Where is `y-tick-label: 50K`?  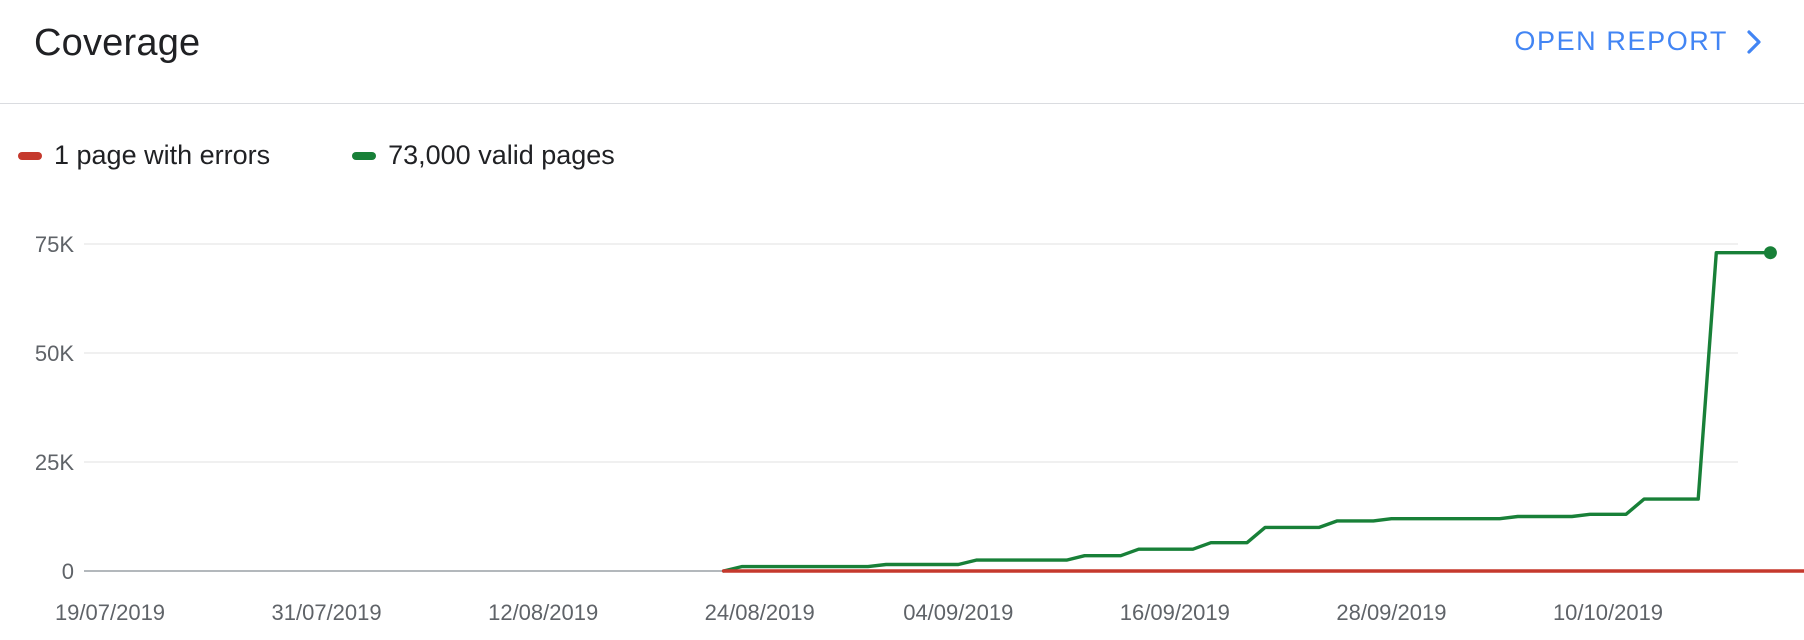 y-tick-label: 50K is located at coordinates (54, 353).